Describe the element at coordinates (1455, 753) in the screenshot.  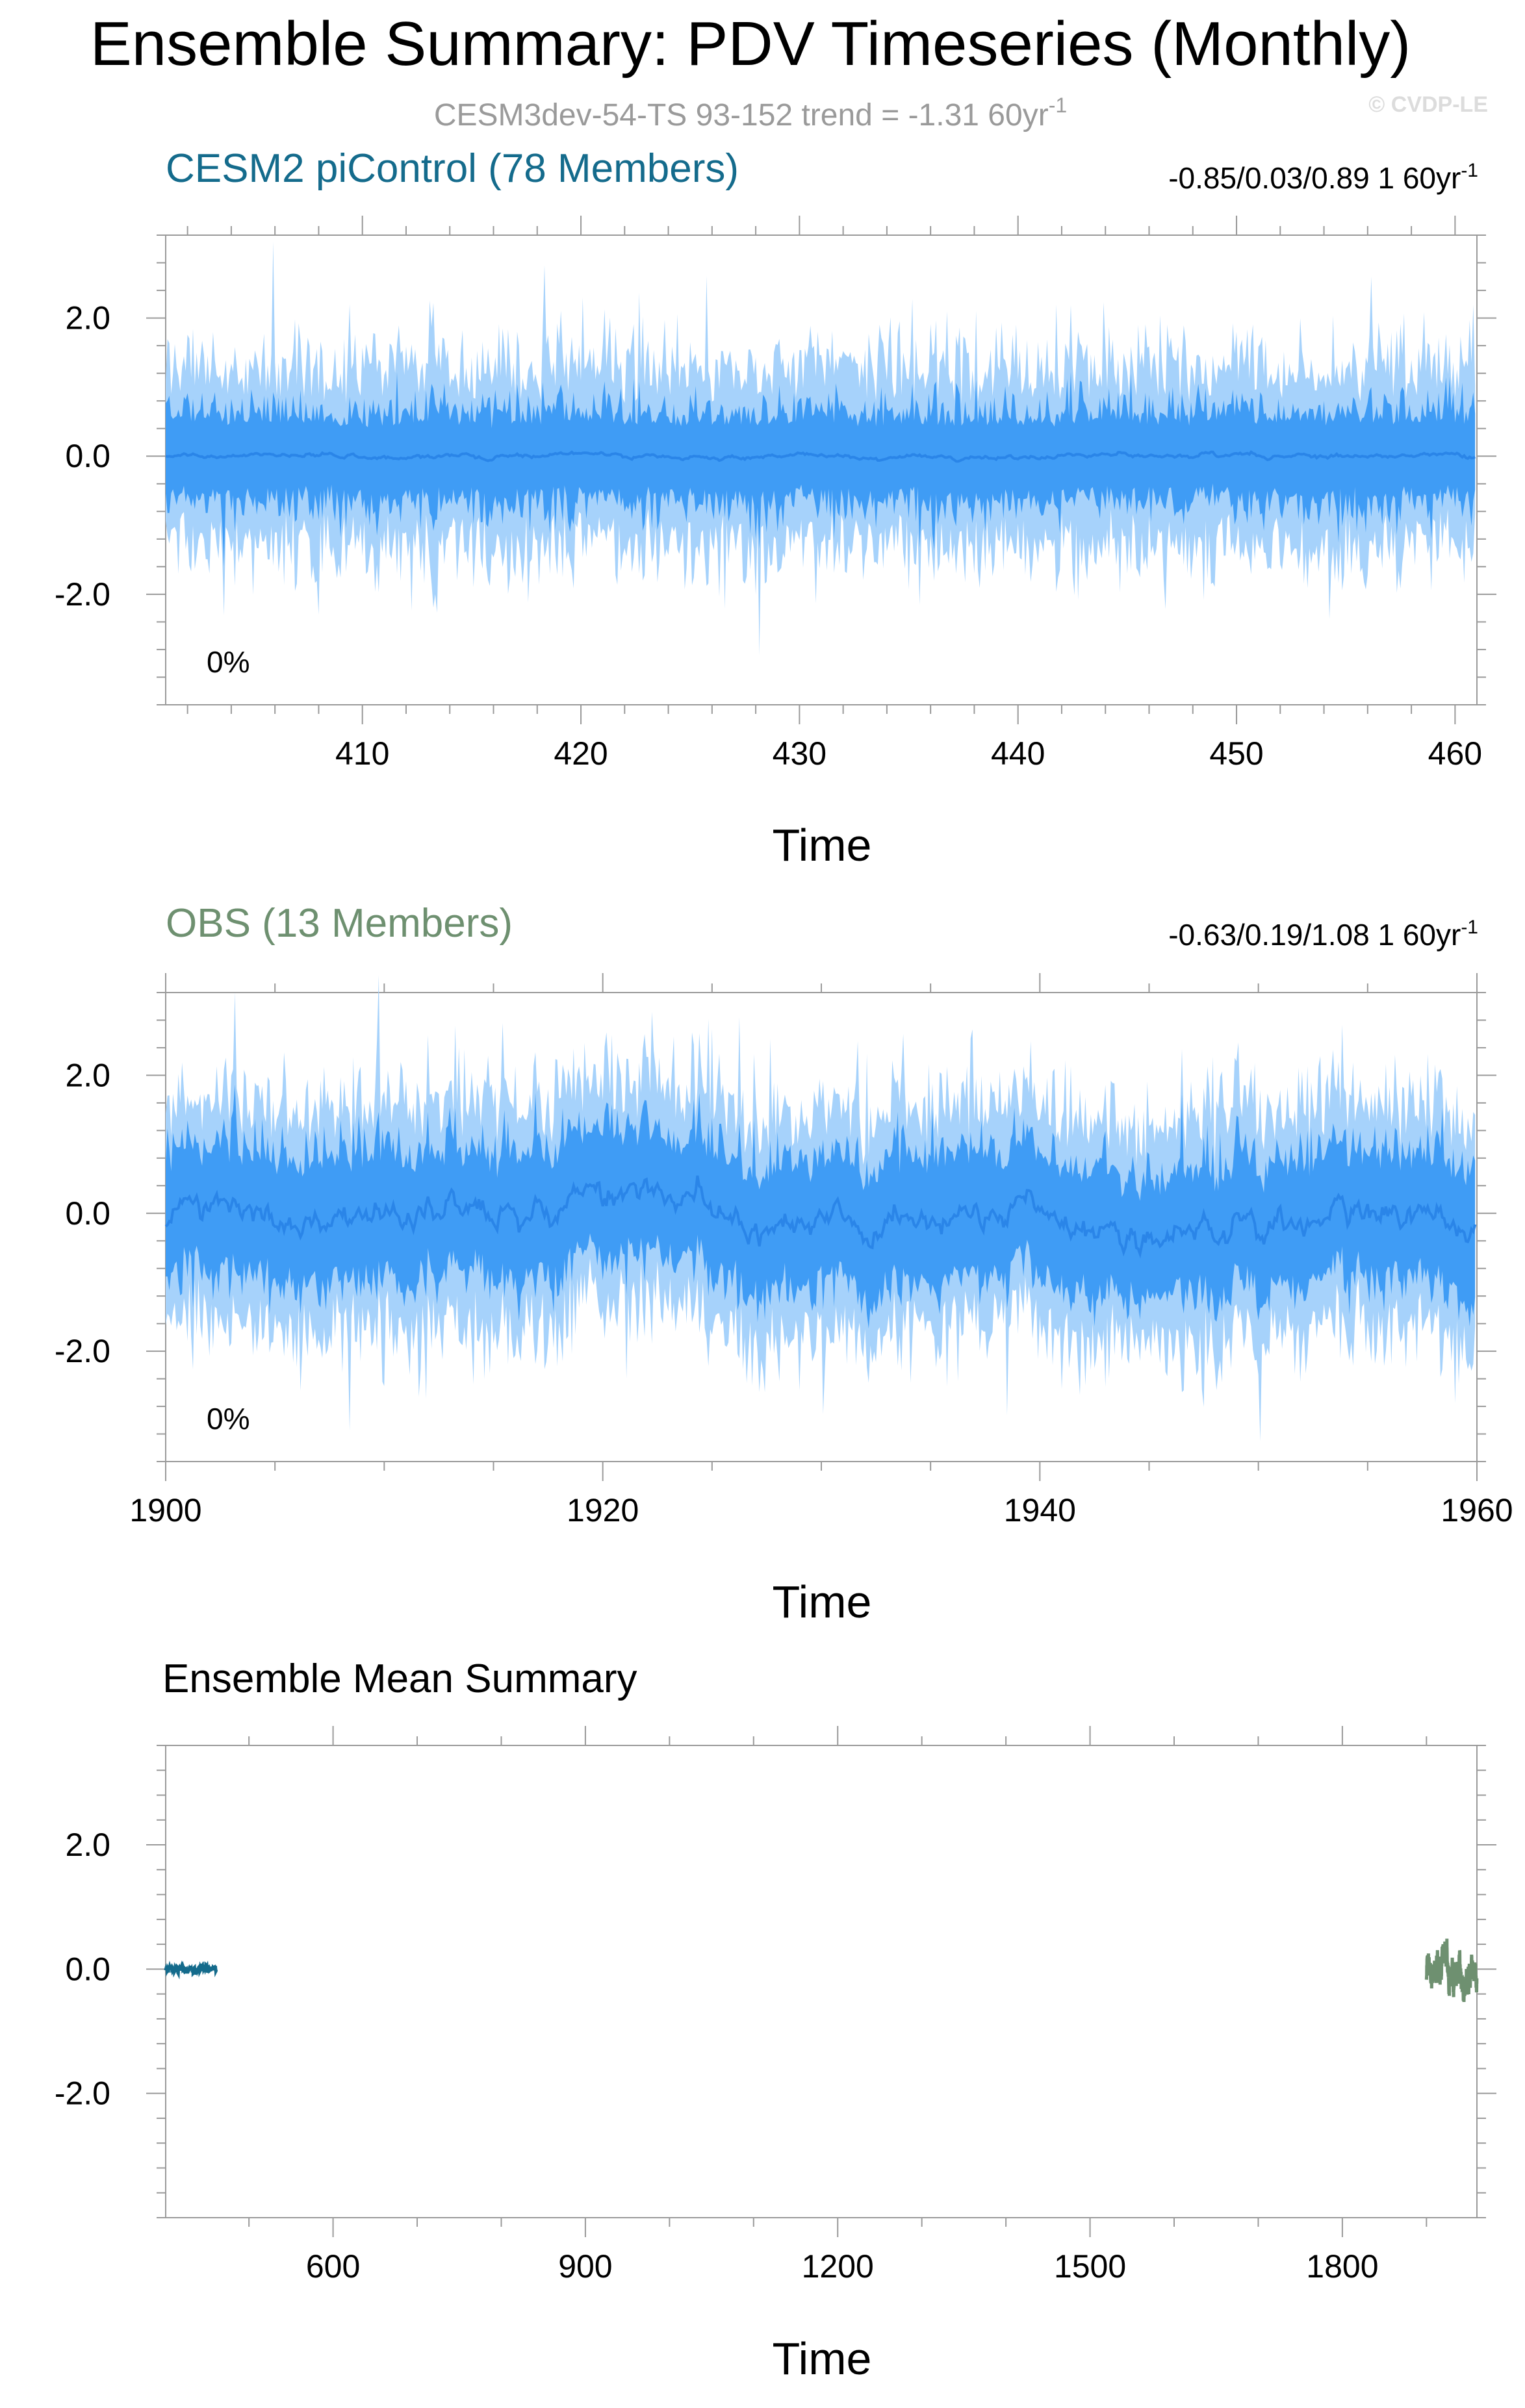
I see `x-tick-label: 460` at that location.